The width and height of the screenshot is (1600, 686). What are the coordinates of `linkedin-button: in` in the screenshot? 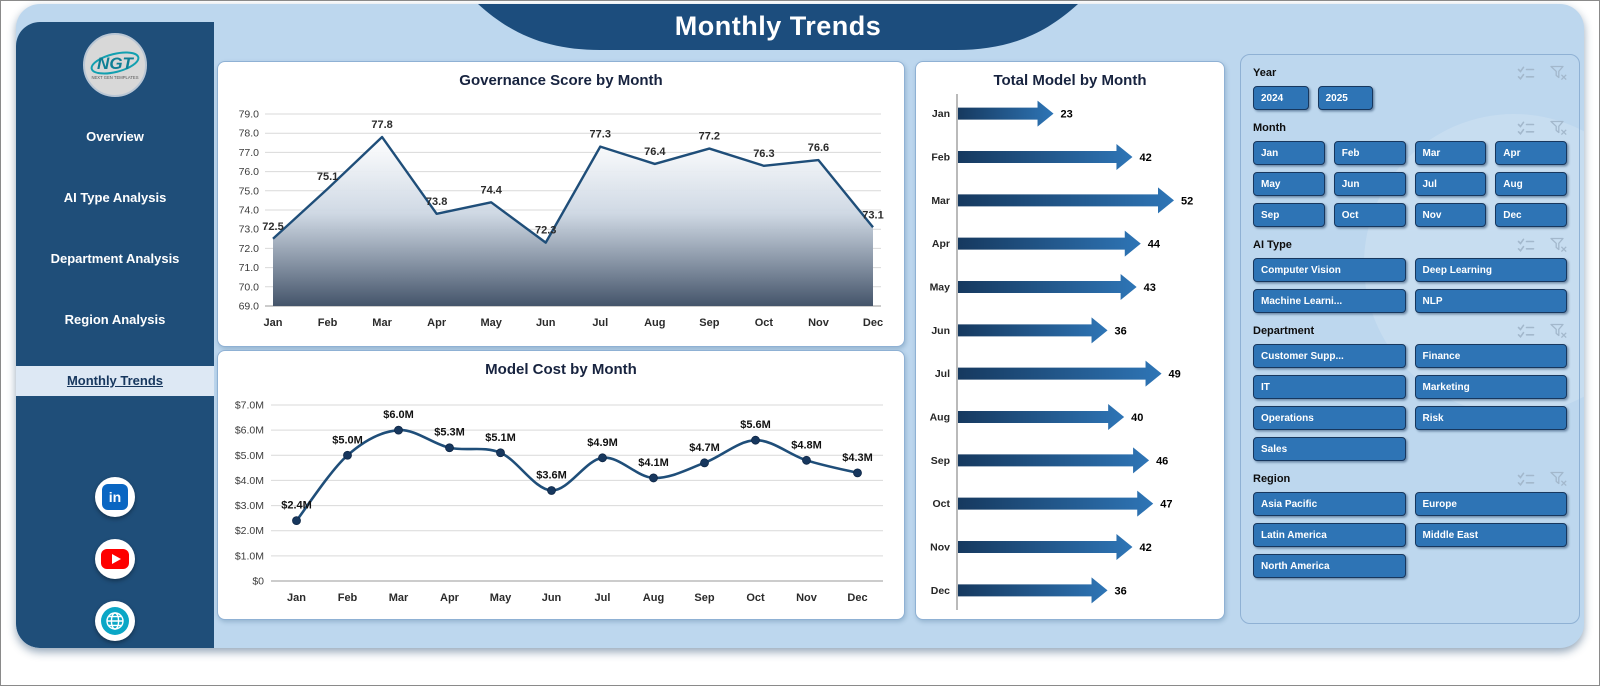 It's located at (115, 497).